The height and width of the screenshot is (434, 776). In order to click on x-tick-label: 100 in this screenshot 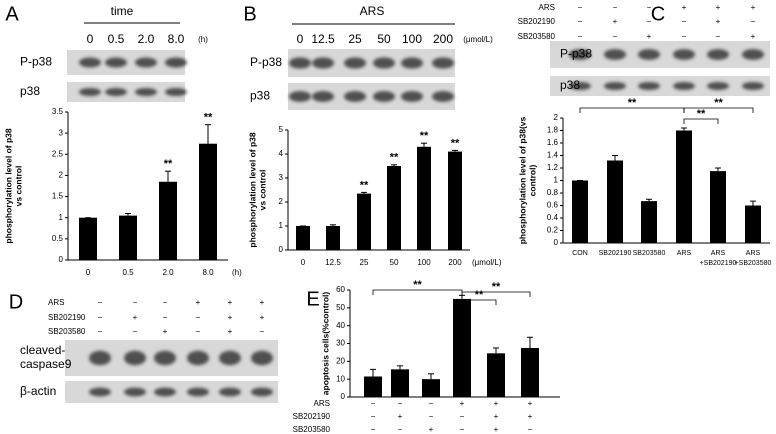, I will do `click(424, 262)`.